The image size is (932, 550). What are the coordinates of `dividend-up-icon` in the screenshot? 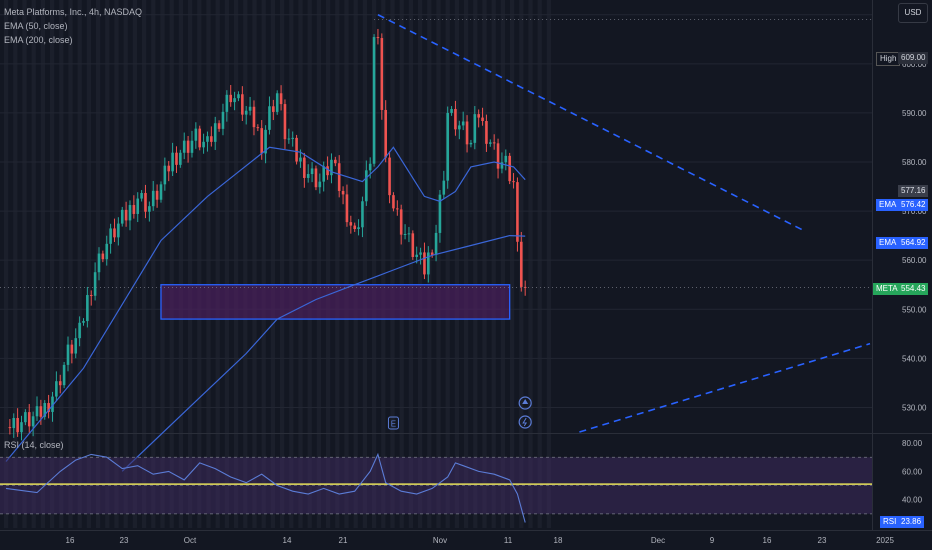 It's located at (525, 403).